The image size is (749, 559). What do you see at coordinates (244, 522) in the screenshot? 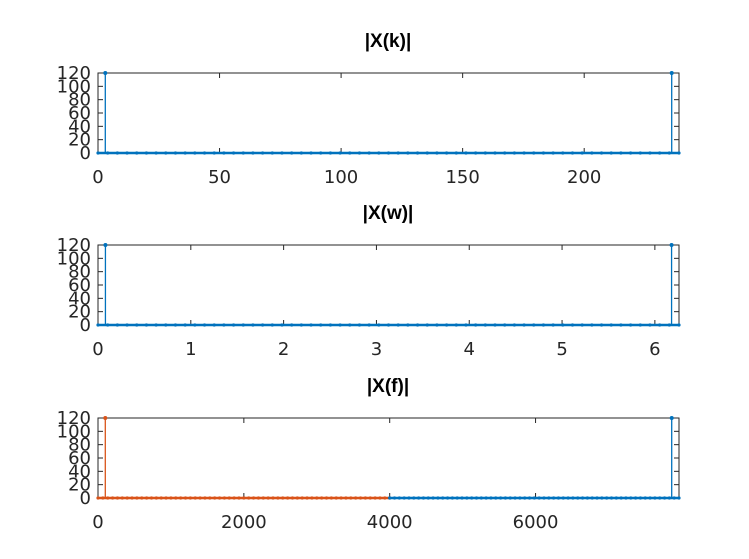
I see `subplot-xf-xtick-label: 2000` at bounding box center [244, 522].